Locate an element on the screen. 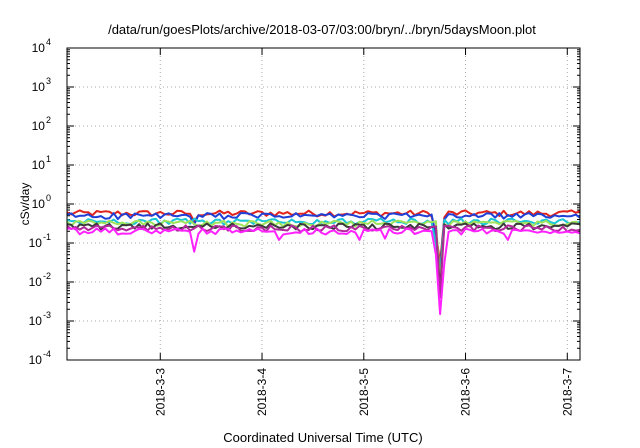 This screenshot has width=640, height=448. y-axis-label: cSv/day is located at coordinates (25, 204).